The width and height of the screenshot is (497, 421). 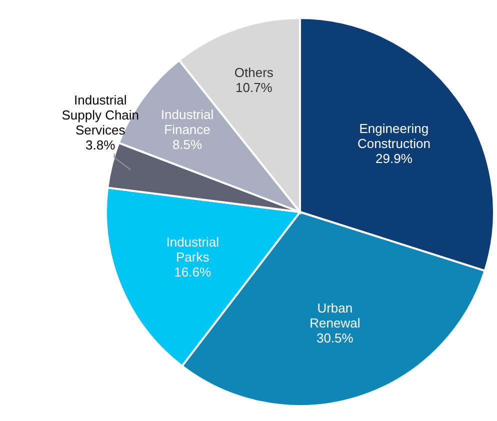 What do you see at coordinates (187, 144) in the screenshot?
I see `data-label: 8.5%` at bounding box center [187, 144].